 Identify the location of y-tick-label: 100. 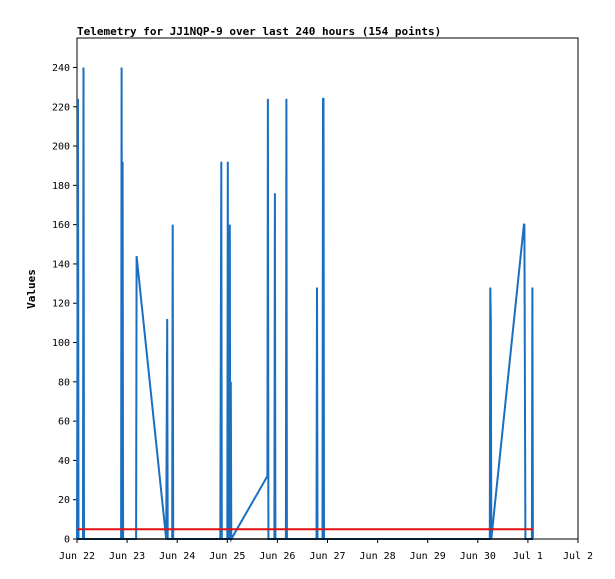
(61, 343).